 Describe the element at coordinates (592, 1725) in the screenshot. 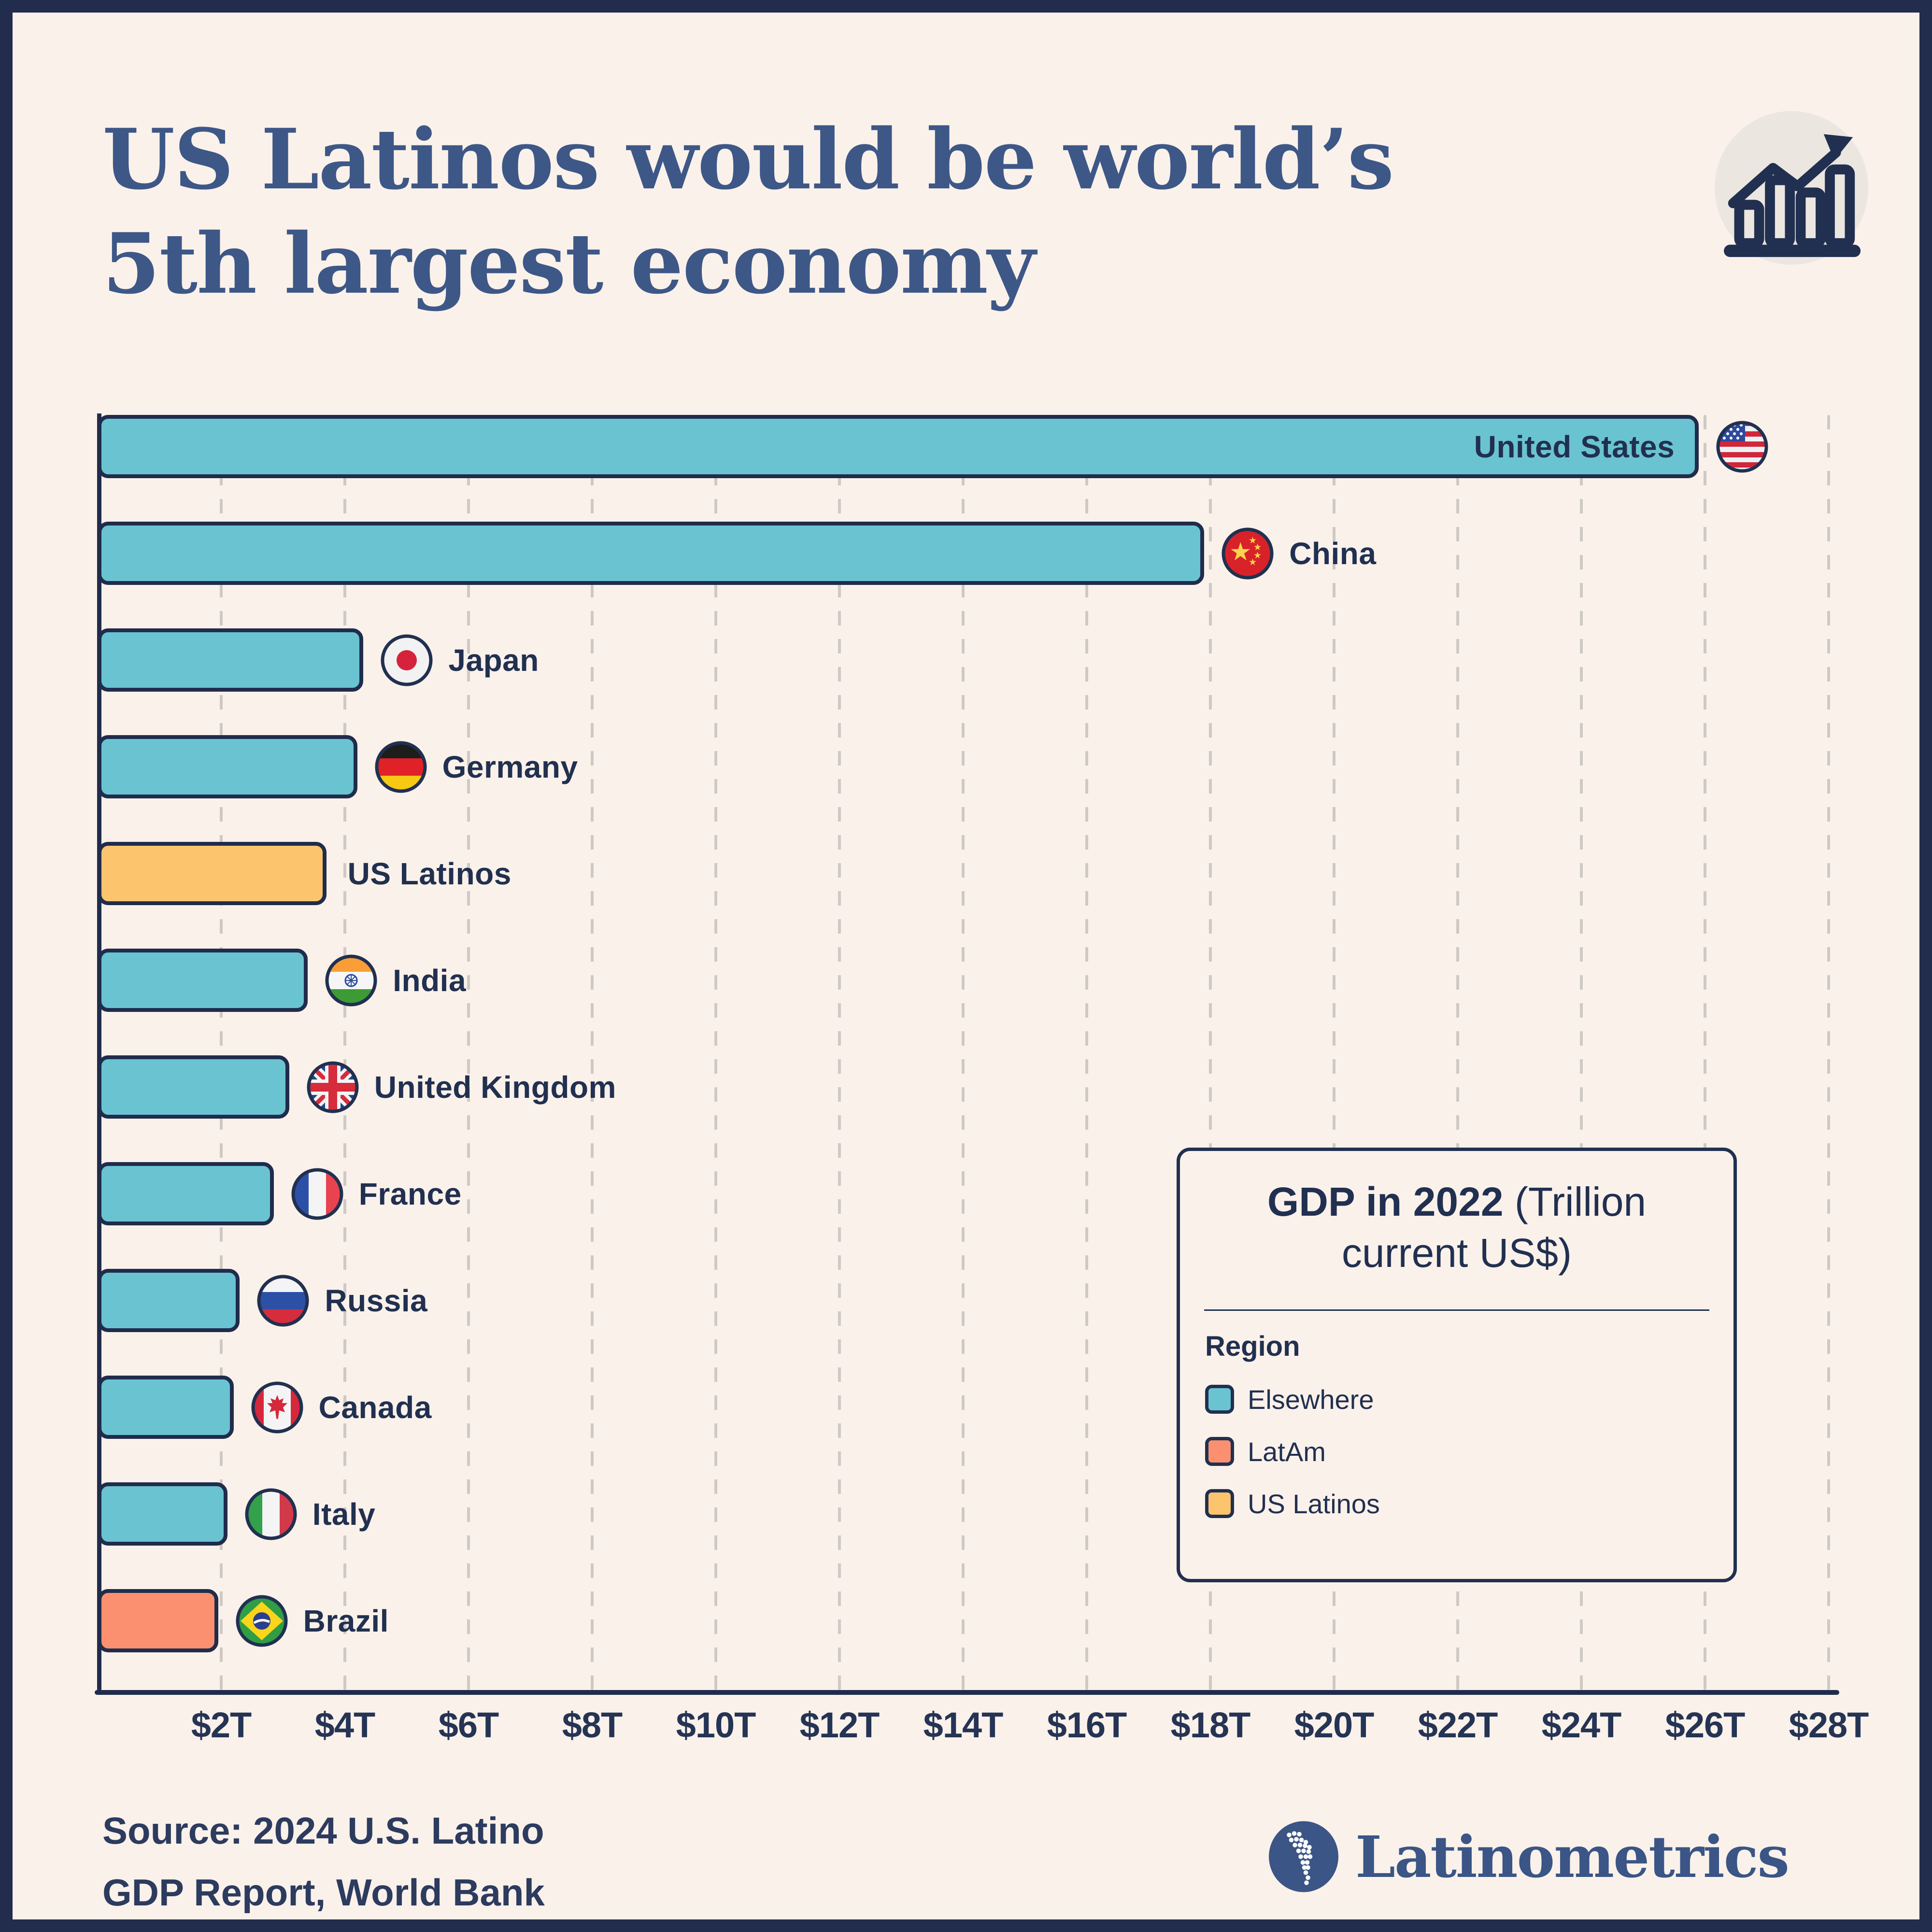

I see `x-axis-tick-label: $8T` at that location.